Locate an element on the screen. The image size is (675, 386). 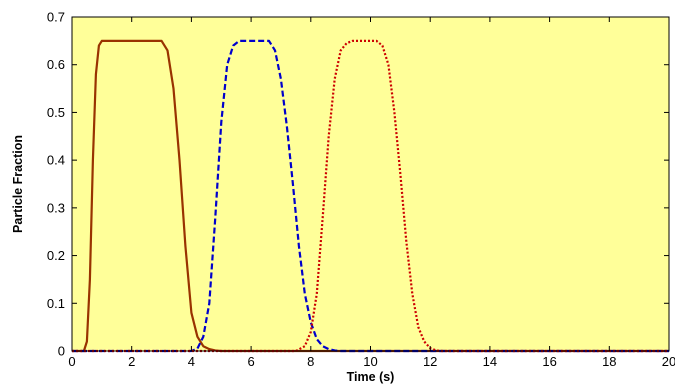
x-axis-label: Time (s) is located at coordinates (371, 377).